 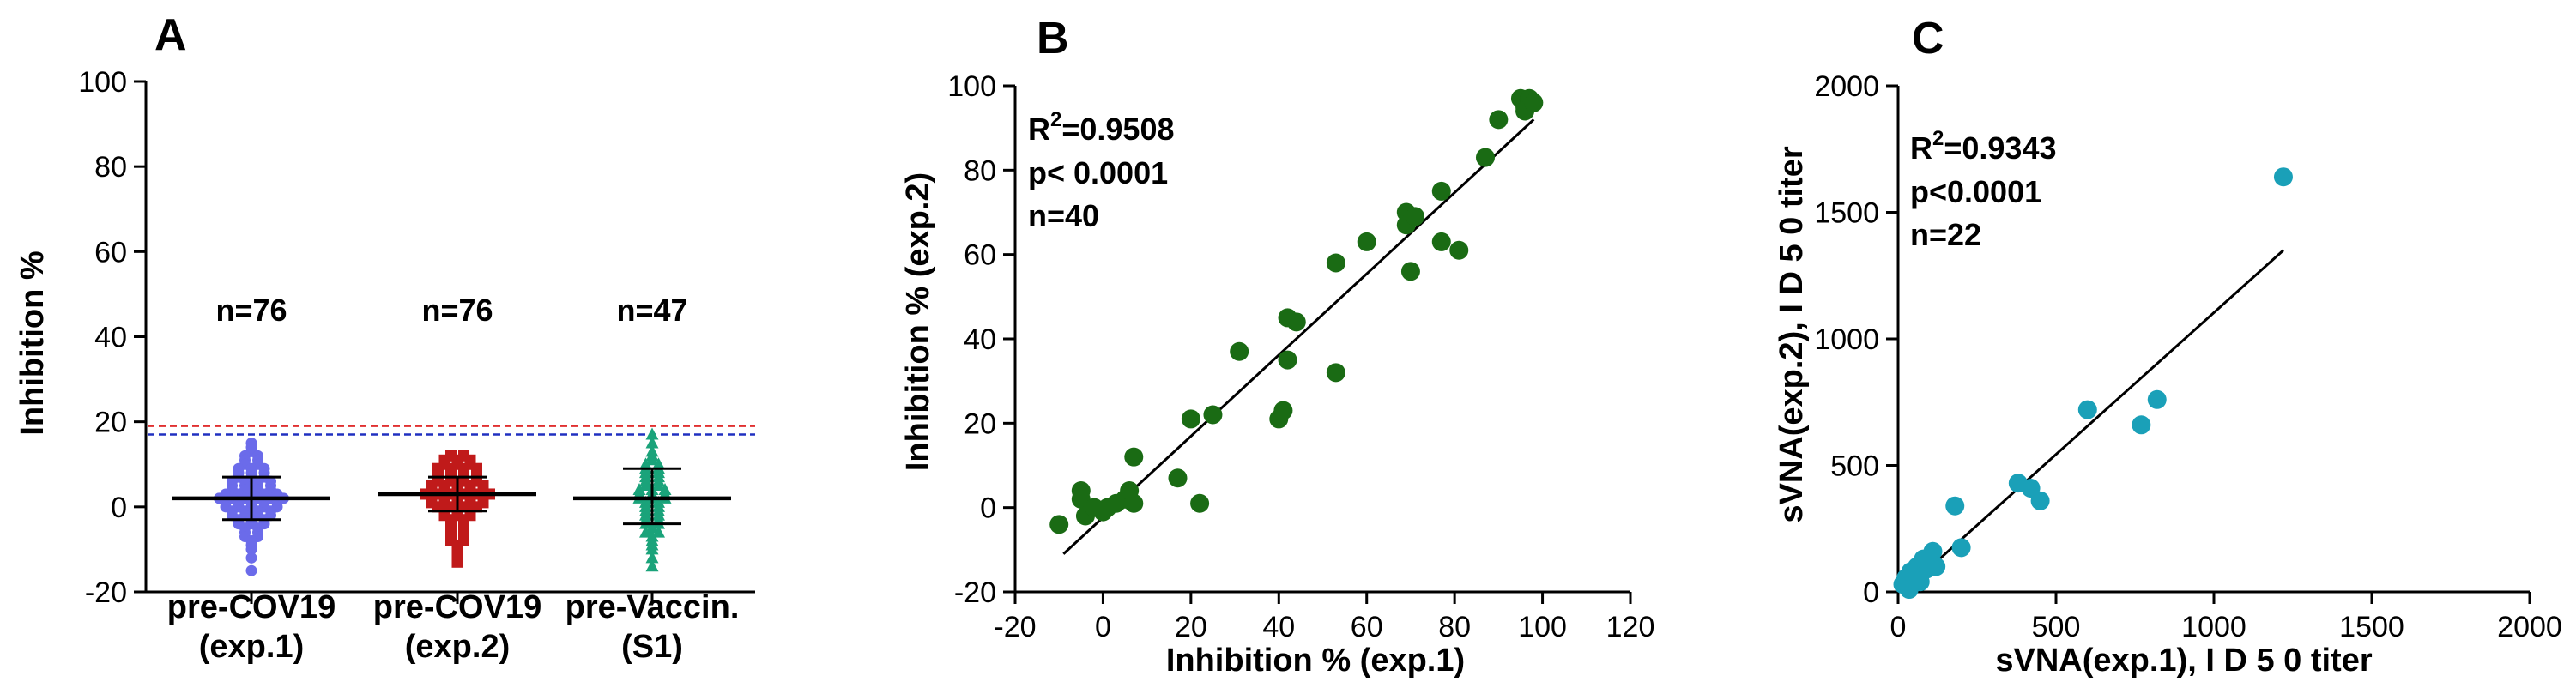 What do you see at coordinates (1015, 627) in the screenshot?
I see `x-tick-label: -20` at bounding box center [1015, 627].